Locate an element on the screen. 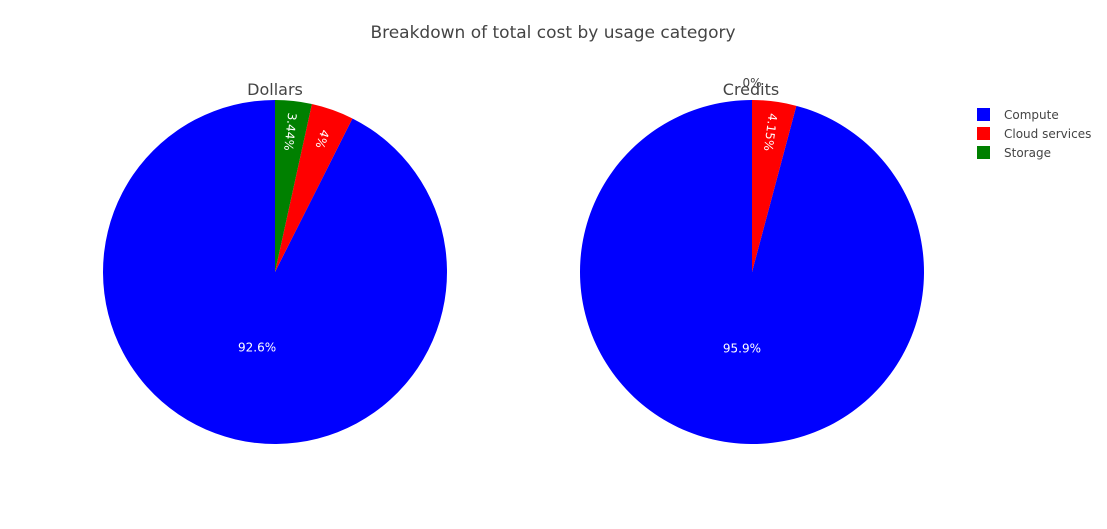 This screenshot has width=1107, height=529. pie-title-credits: Credits is located at coordinates (751, 89).